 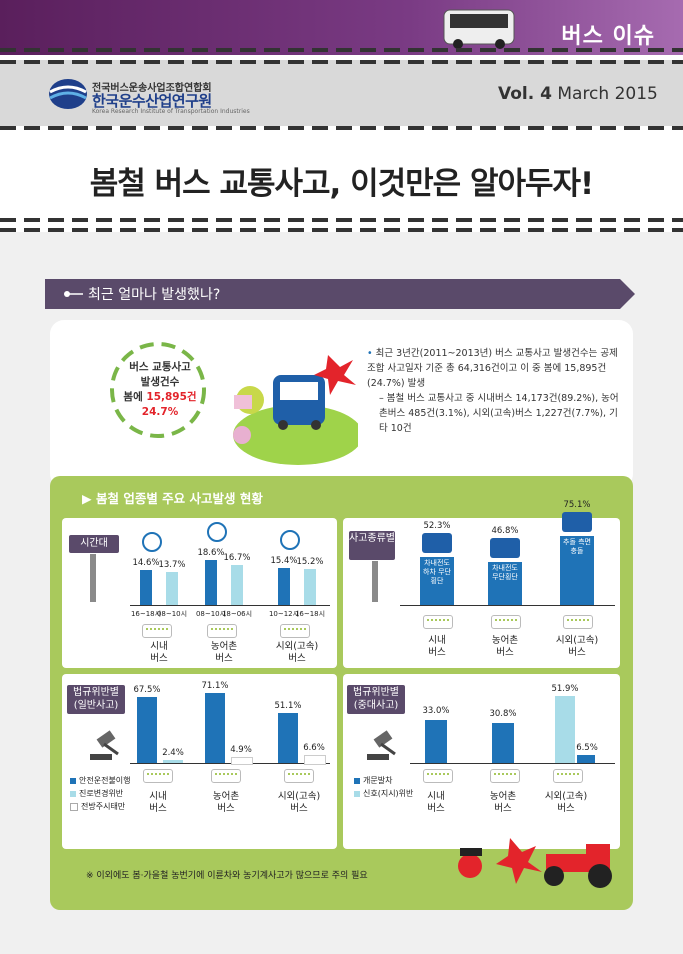 I want to click on section-header, so click(x=340, y=294).